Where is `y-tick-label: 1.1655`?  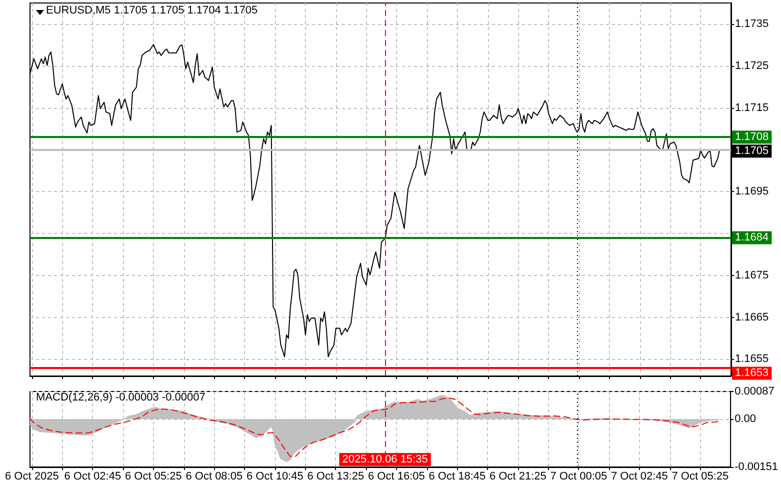 y-tick-label: 1.1655 is located at coordinates (752, 359).